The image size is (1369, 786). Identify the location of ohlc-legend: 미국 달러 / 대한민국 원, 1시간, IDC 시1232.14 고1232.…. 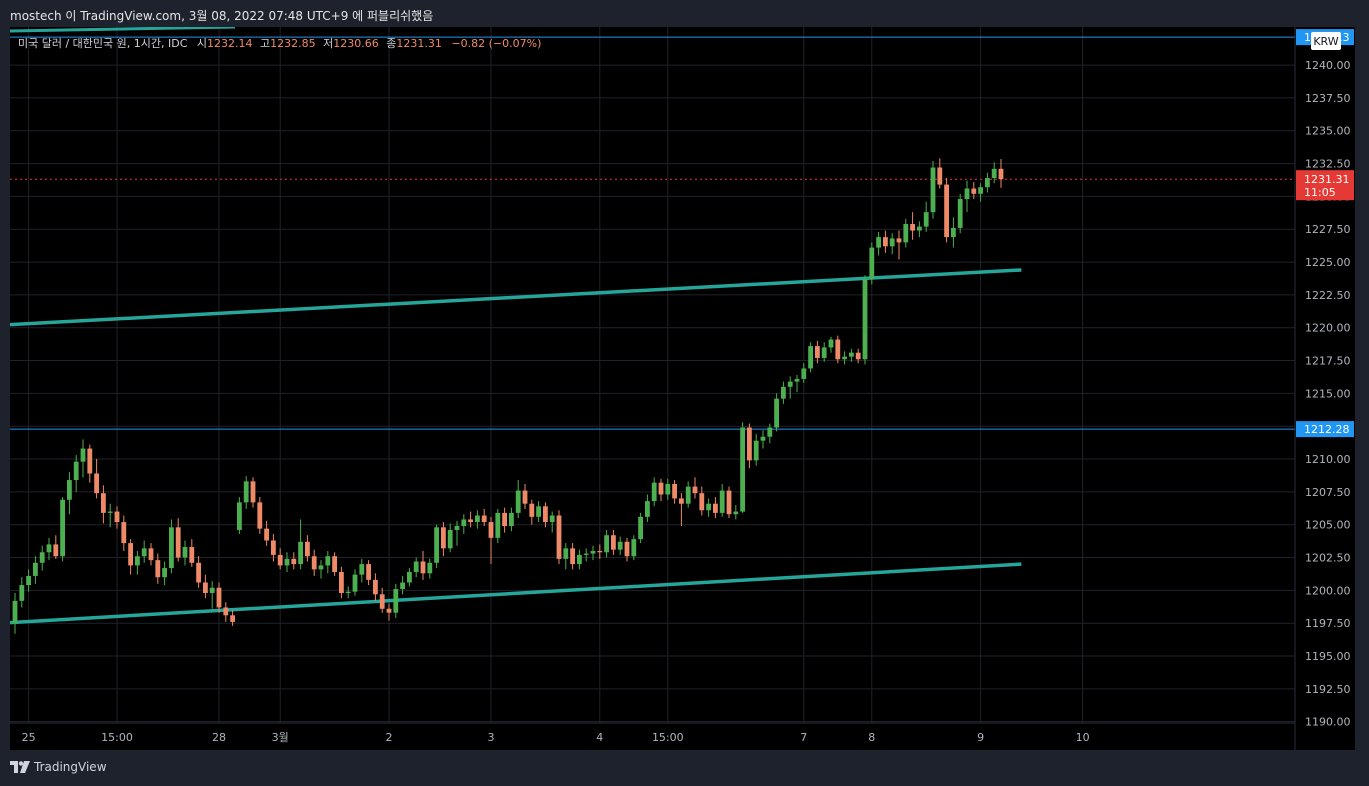
(279, 43).